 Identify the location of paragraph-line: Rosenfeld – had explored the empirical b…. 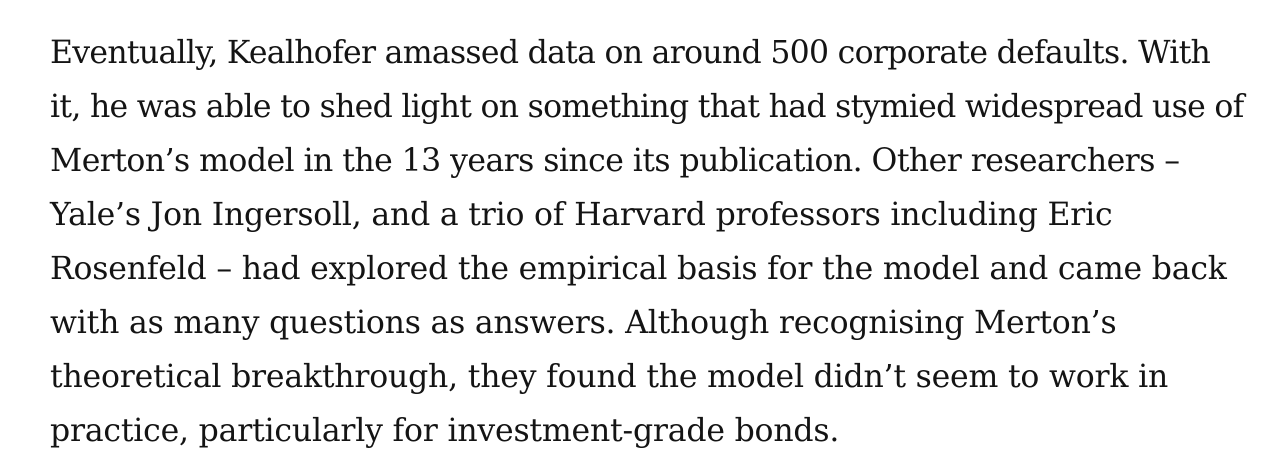
(638, 269).